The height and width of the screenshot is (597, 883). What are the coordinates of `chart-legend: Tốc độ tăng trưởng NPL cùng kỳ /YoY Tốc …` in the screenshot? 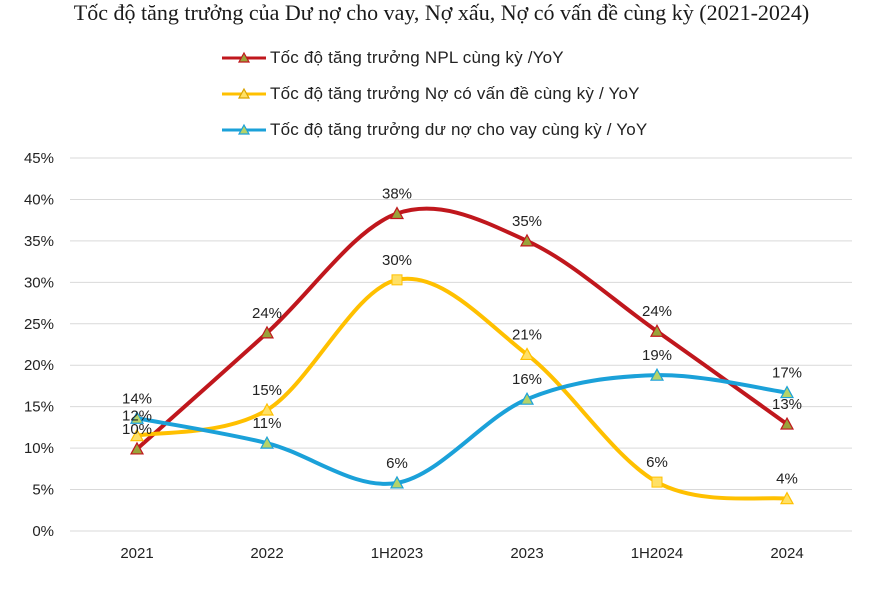 It's located at (434, 94).